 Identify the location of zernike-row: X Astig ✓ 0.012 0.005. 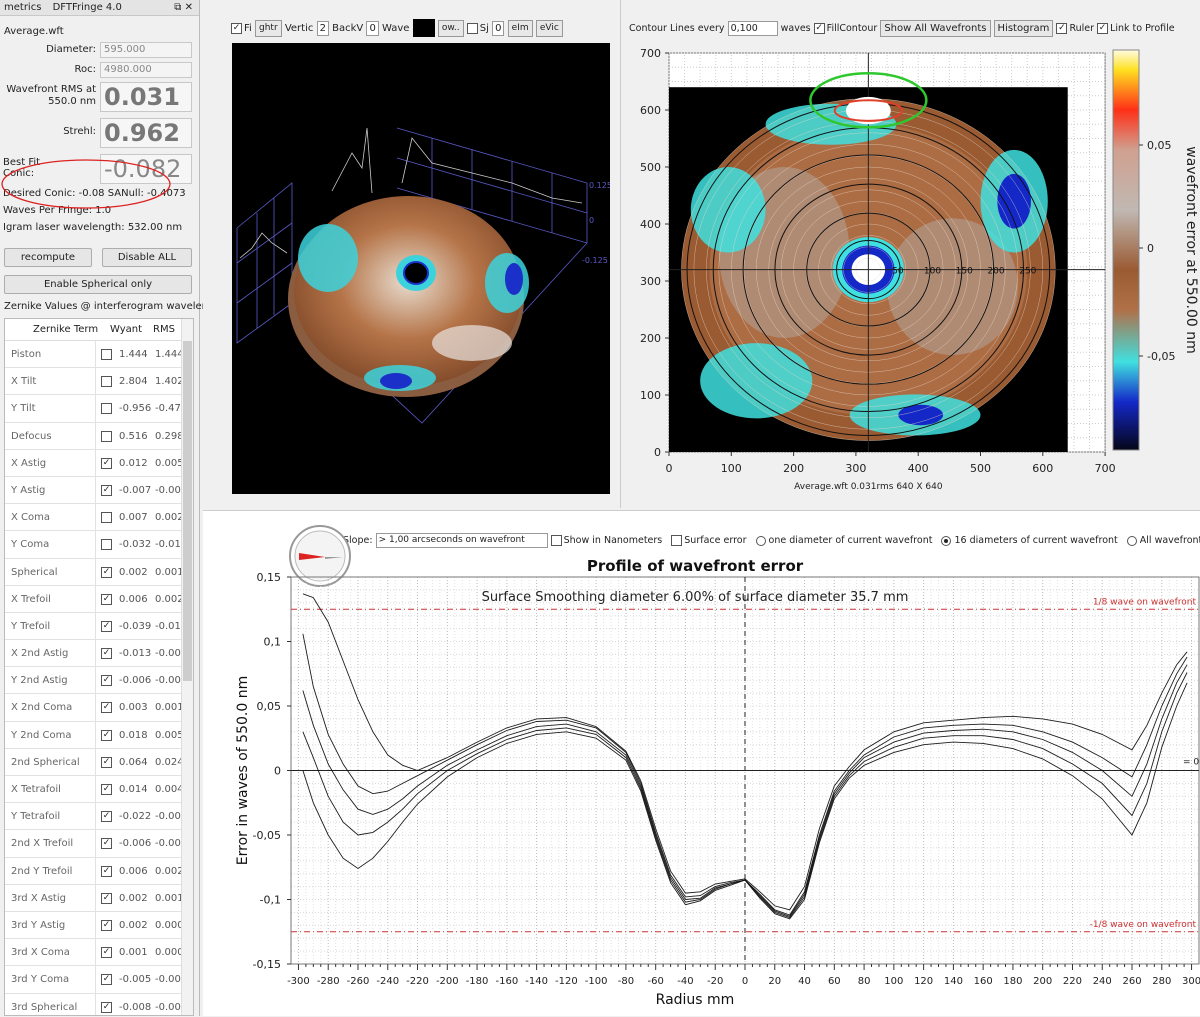
(99, 463).